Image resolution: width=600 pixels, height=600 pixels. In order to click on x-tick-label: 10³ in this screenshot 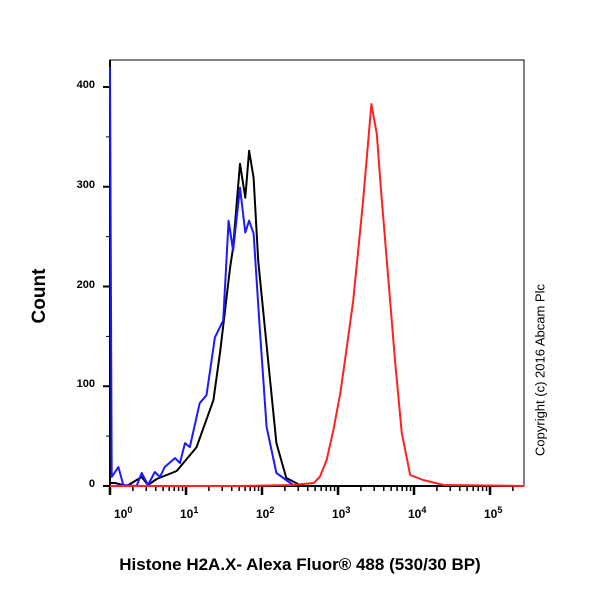, I will do `click(341, 513)`.